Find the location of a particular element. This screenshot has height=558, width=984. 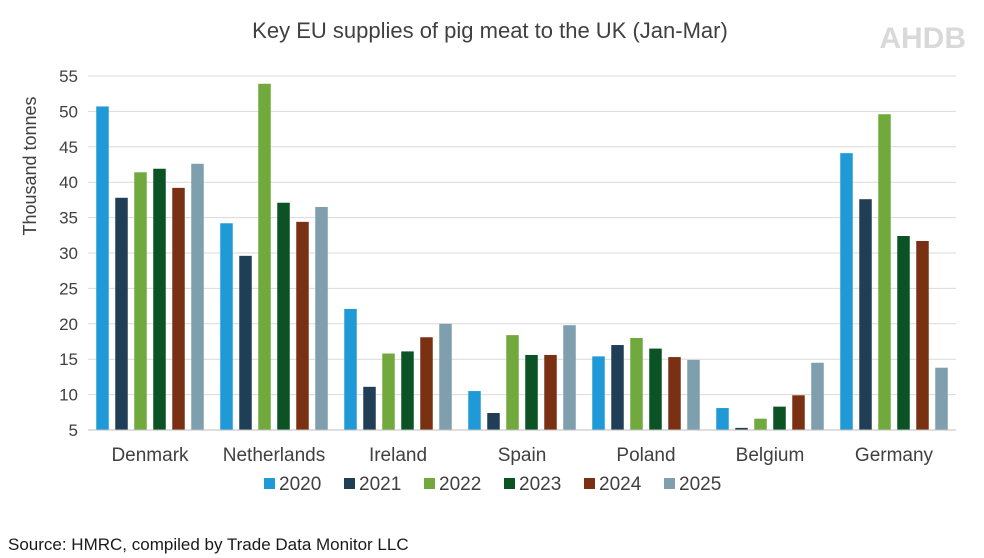

y-tick-labels: 5 10 15 20 25 30 35 40 45 50 55 is located at coordinates (68, 253).